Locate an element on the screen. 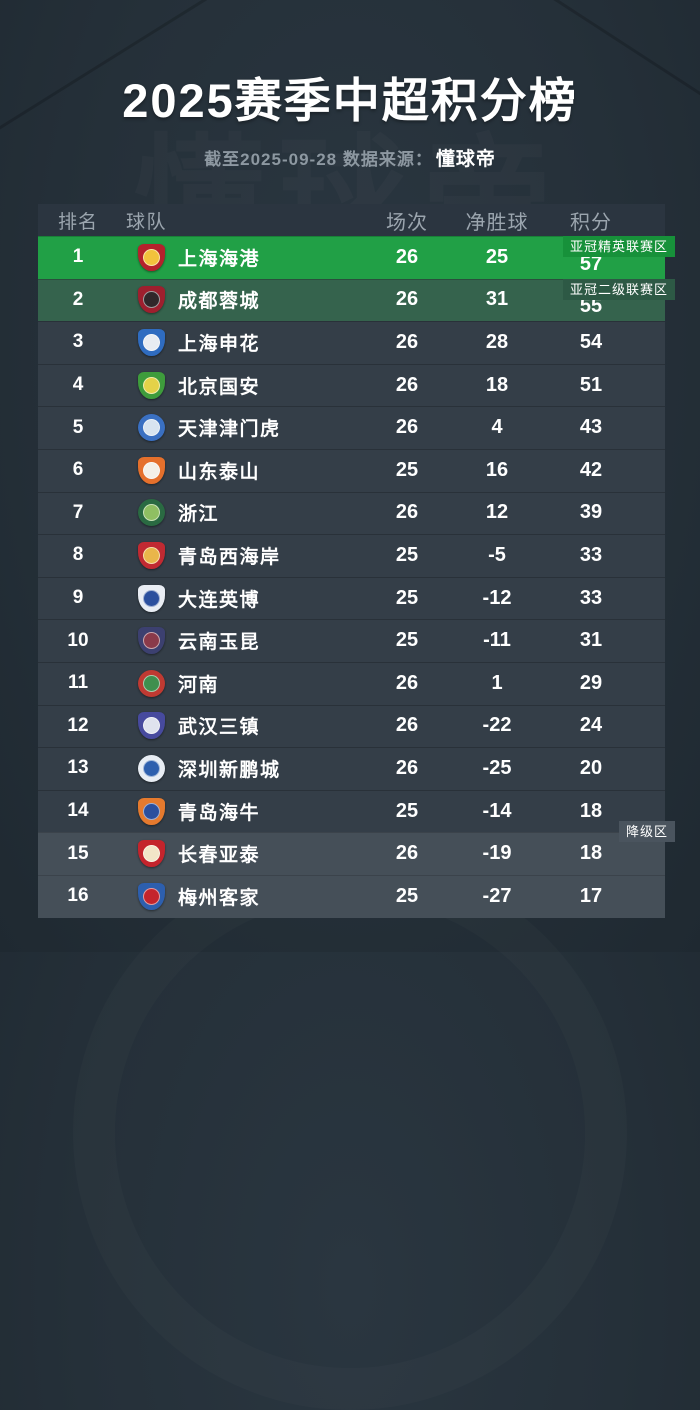 This screenshot has height=1410, width=700. team-cell: 长春亚泰 is located at coordinates (240, 854).